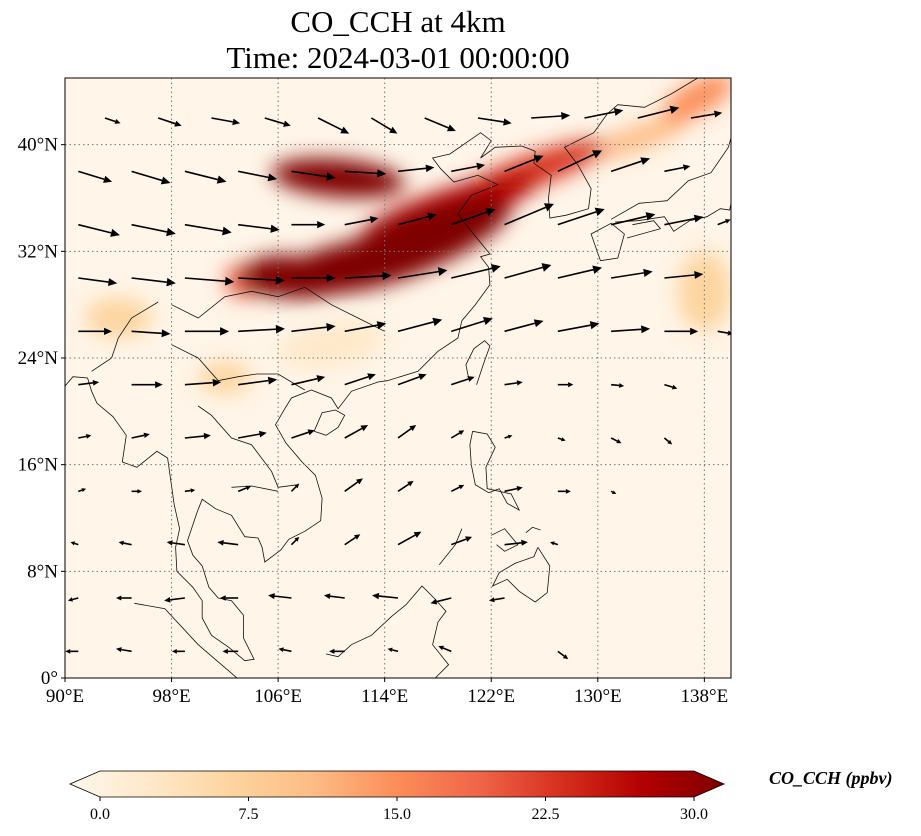 The image size is (921, 836). What do you see at coordinates (398, 21) in the screenshot?
I see `map-title: CO_CCH at 4km` at bounding box center [398, 21].